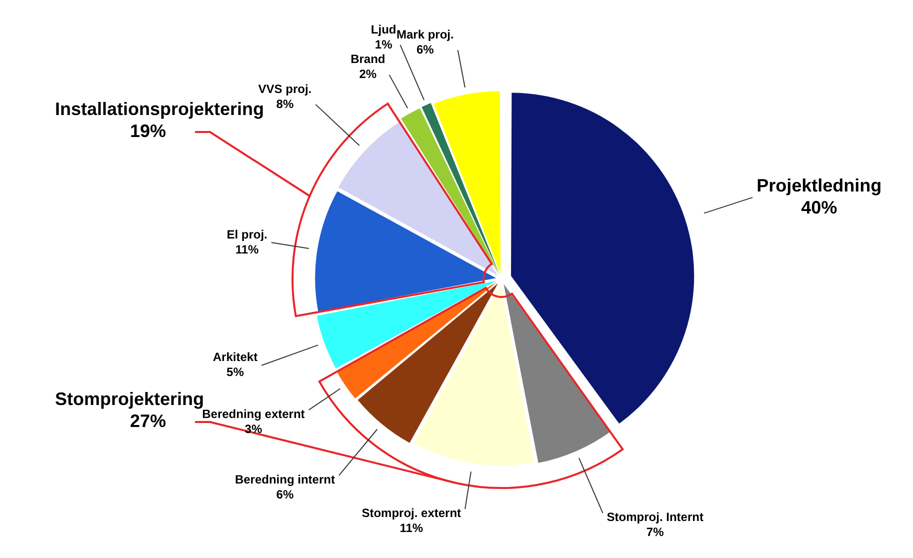  What do you see at coordinates (412, 513) in the screenshot?
I see `slice-label: Stomproj. externt` at bounding box center [412, 513].